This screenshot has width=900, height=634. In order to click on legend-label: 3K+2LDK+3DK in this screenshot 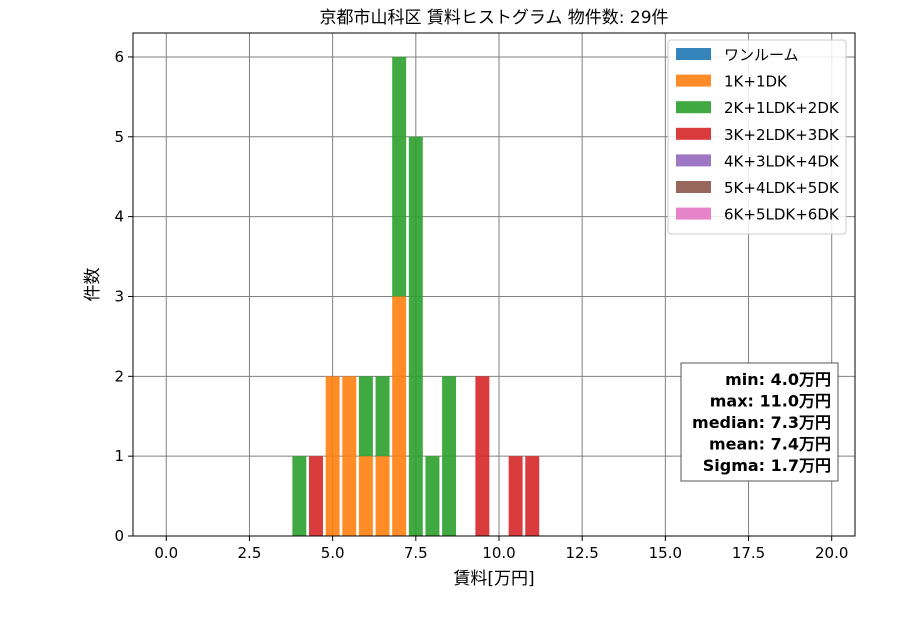, I will do `click(782, 135)`.